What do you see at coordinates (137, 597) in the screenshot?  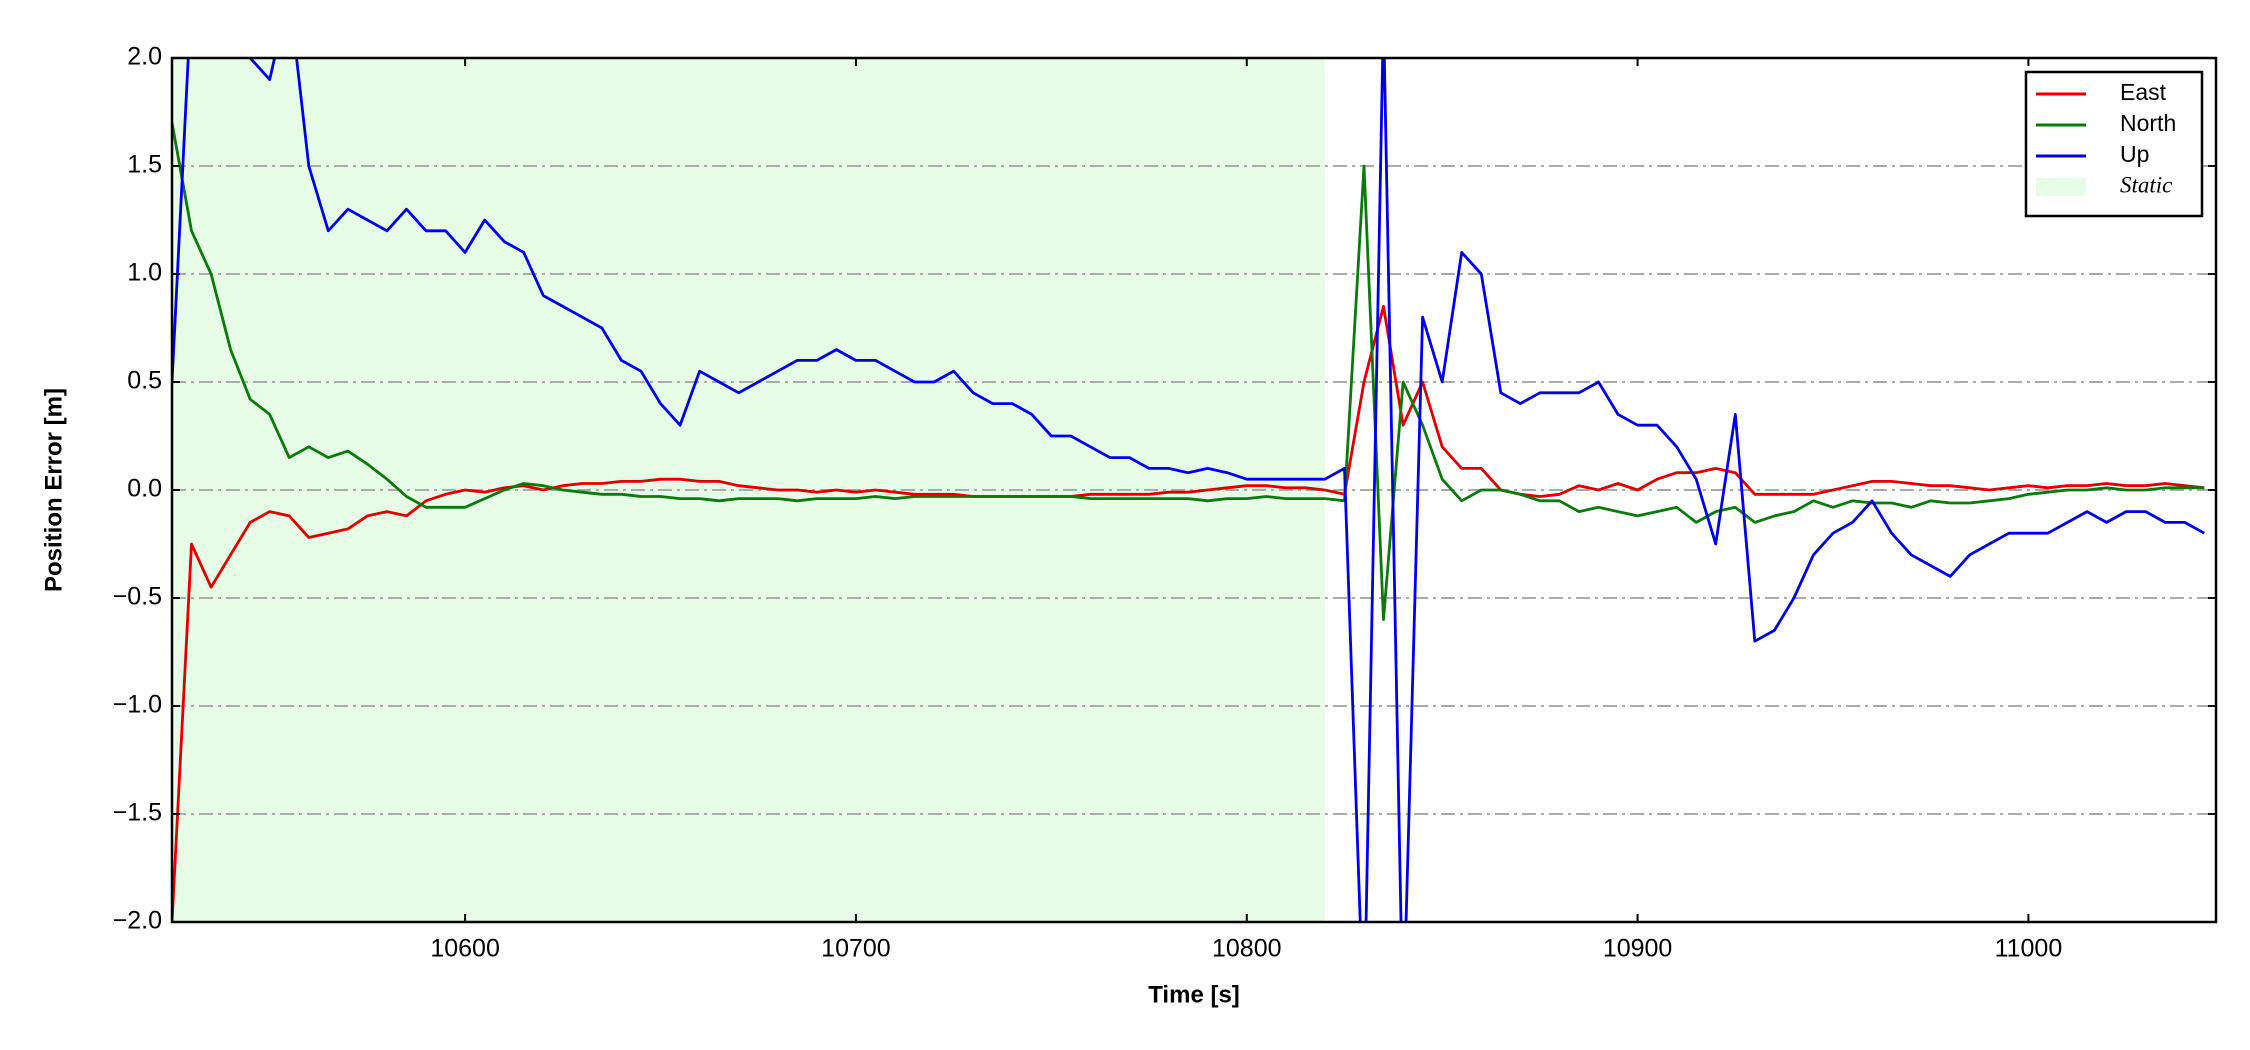 I see `y-tick-label: −0.5` at bounding box center [137, 597].